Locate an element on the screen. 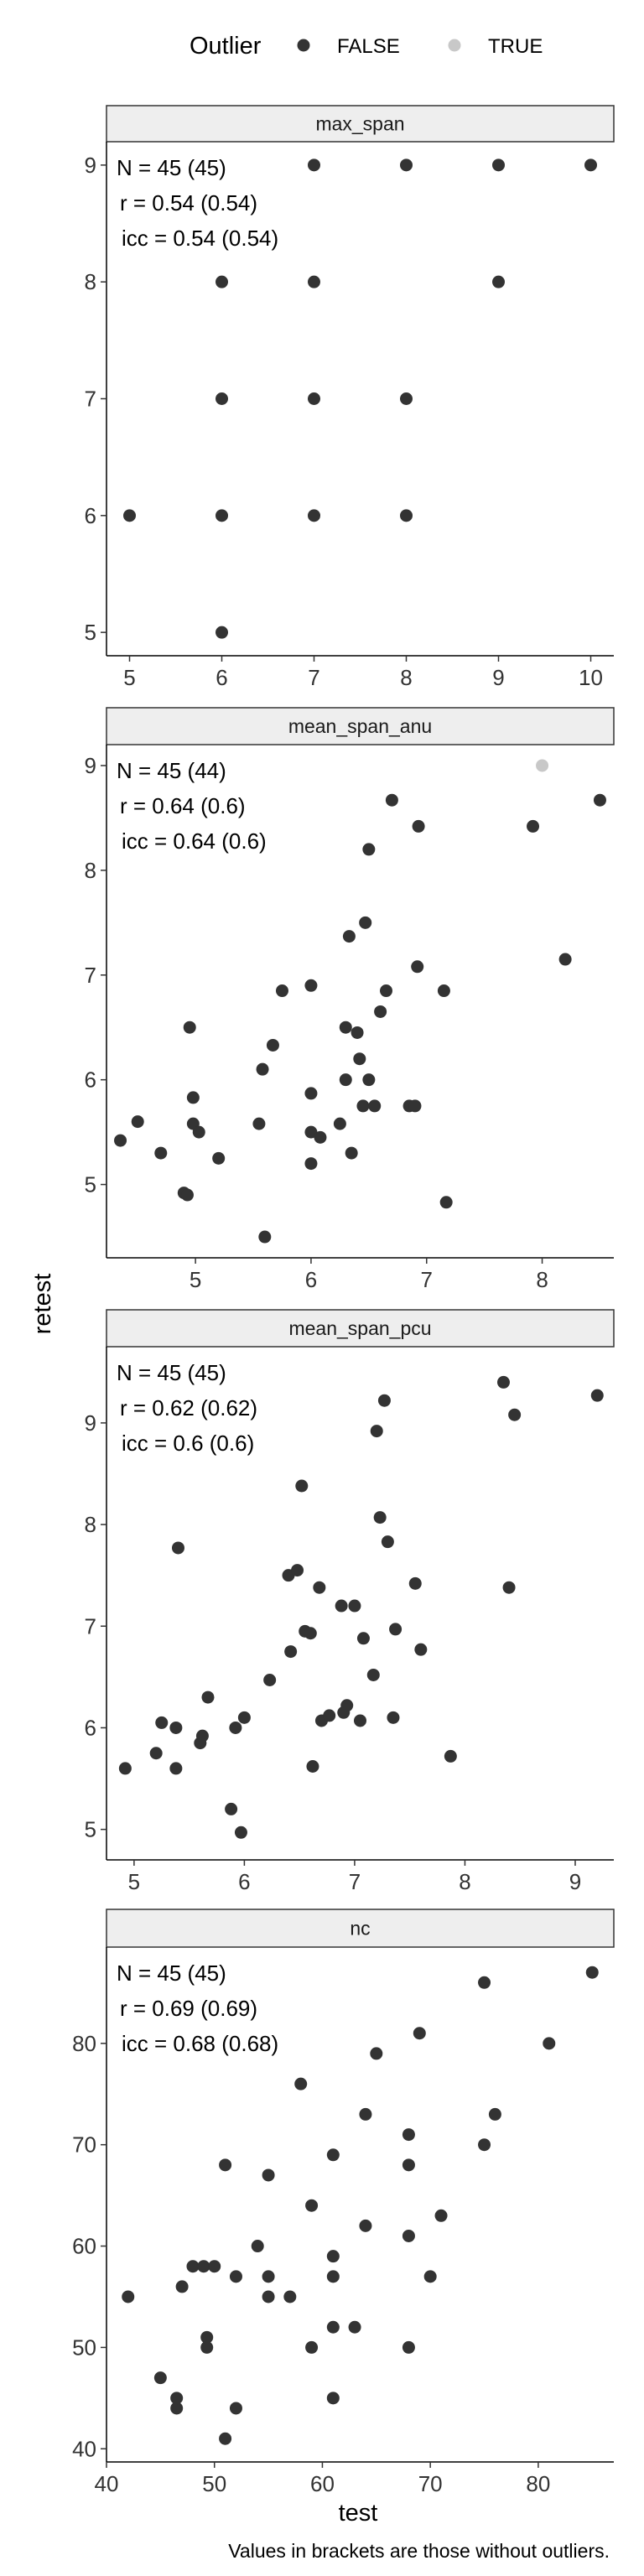 The image size is (644, 2576). x-tick-label: 7 is located at coordinates (355, 1881).